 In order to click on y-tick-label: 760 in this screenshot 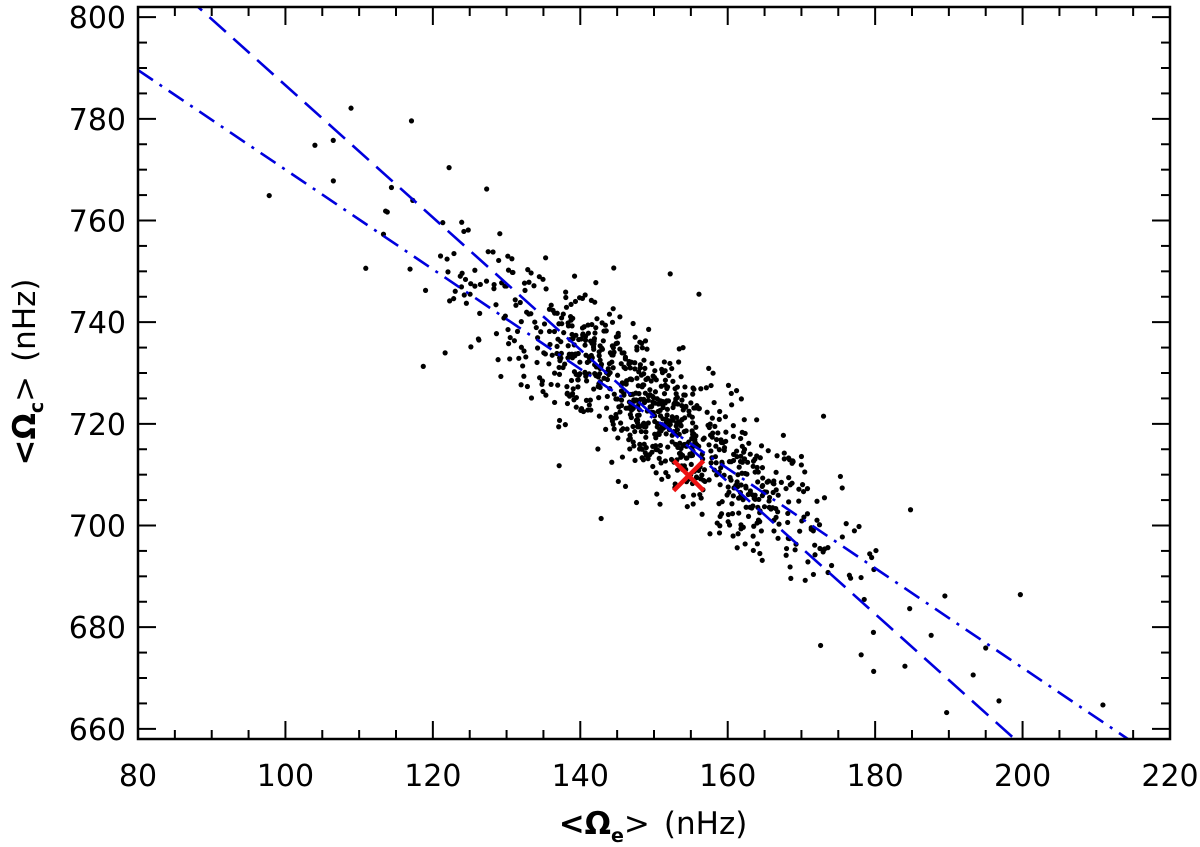, I will do `click(97, 222)`.